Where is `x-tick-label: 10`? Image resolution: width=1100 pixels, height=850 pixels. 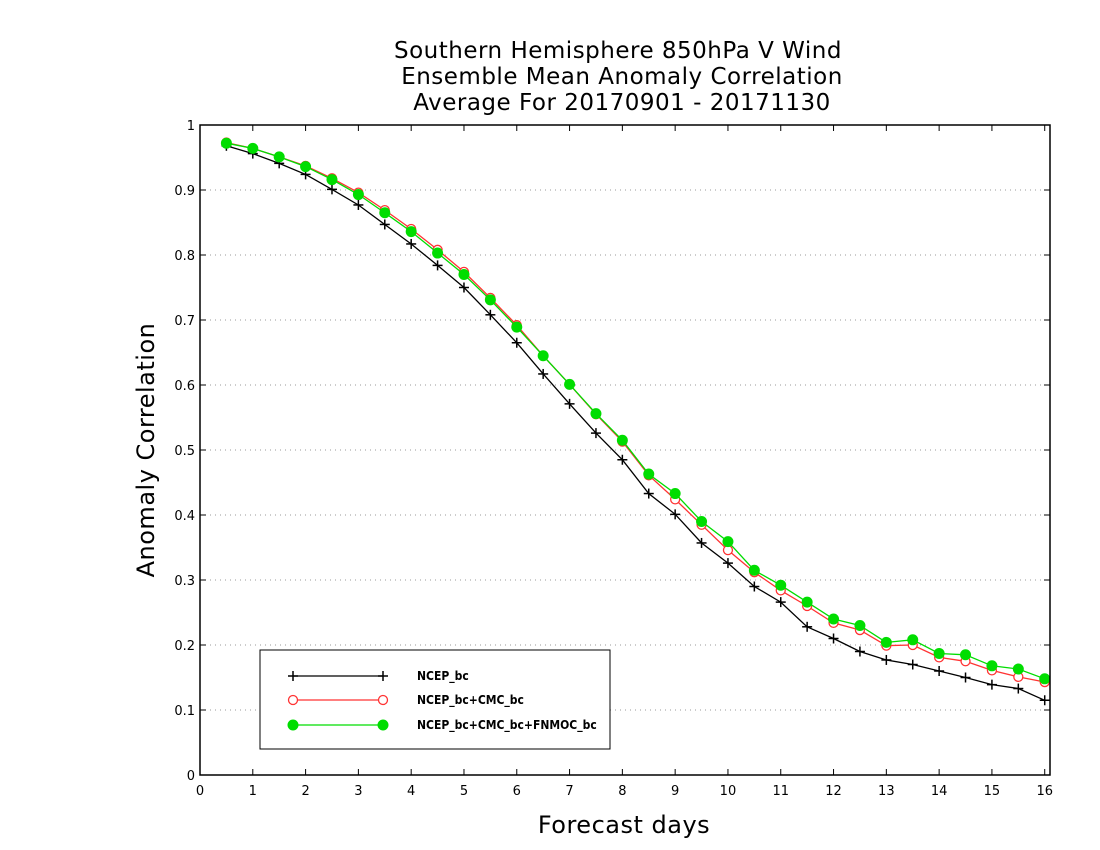
x-tick-label: 10 is located at coordinates (728, 791).